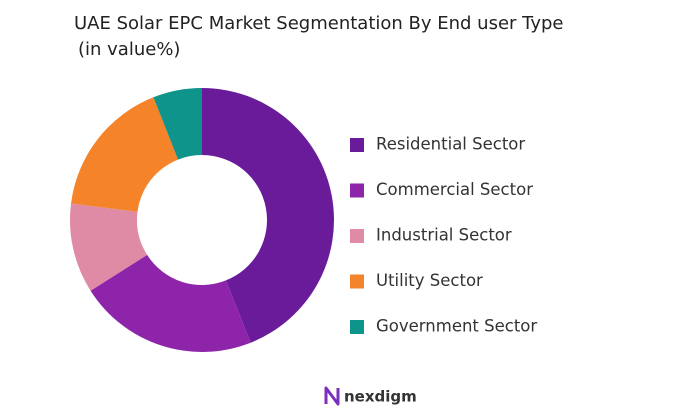 The image size is (677, 418). Describe the element at coordinates (454, 189) in the screenshot. I see `legend-label: Commercial Sector` at that location.